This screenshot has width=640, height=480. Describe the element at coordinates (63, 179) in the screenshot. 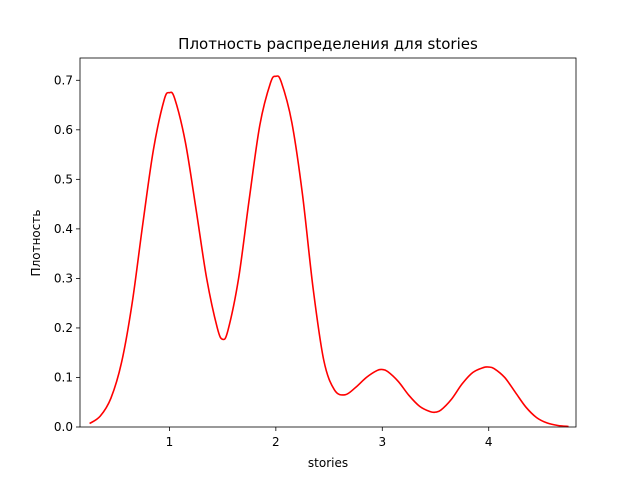

I see `y-tick-label: 0.5` at that location.